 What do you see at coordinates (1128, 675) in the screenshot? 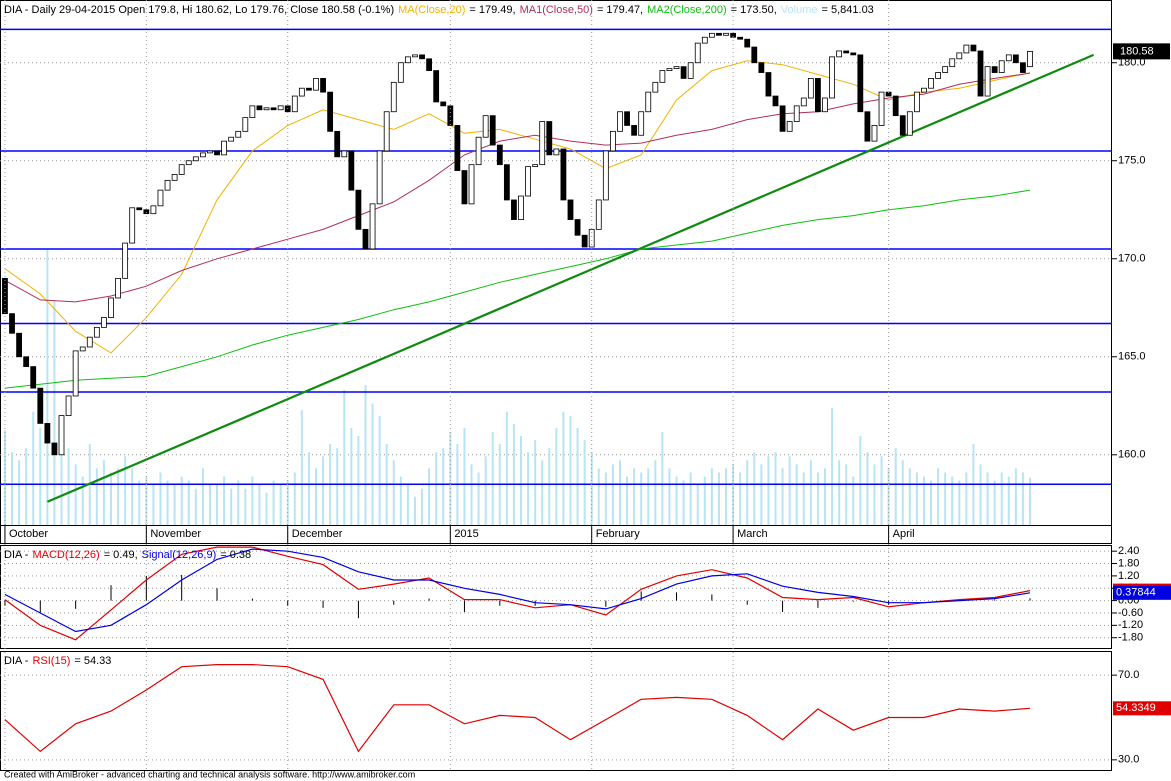
I see `y-tick-label: 70.0` at bounding box center [1128, 675].